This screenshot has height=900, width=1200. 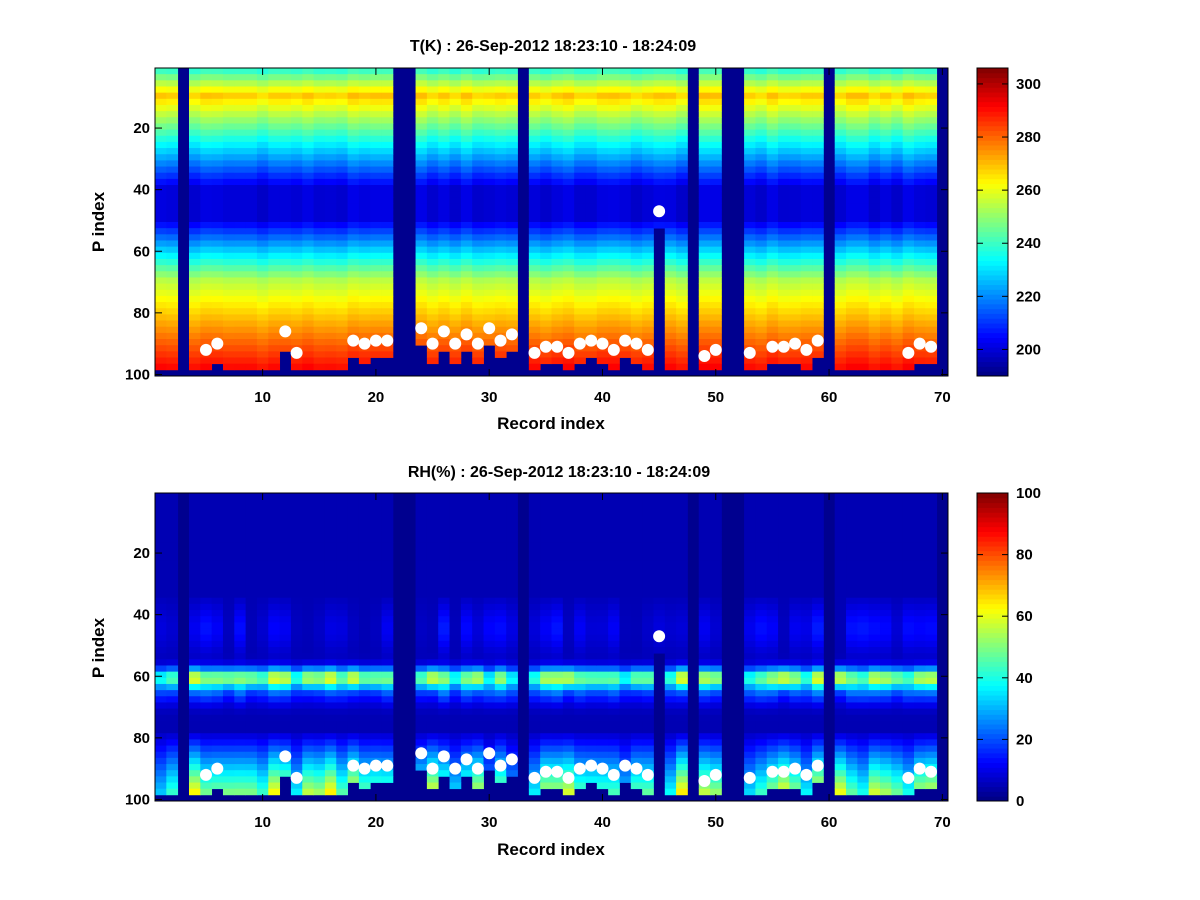 I want to click on temperature-colorbar-tick-label: 240, so click(x=1028, y=243).